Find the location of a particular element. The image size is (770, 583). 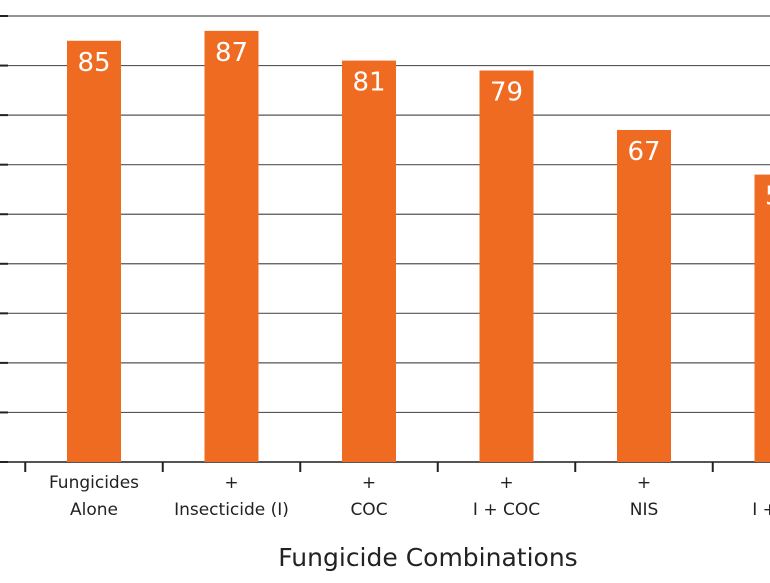

bar-value-label: 81 is located at coordinates (368, 83).